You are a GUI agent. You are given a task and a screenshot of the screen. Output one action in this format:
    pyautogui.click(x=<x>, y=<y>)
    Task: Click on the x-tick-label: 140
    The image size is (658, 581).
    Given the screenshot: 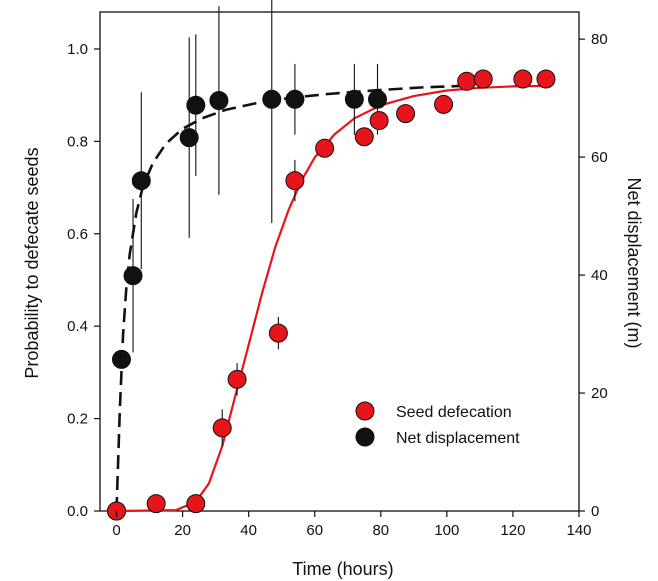 What is the action you would take?
    pyautogui.click(x=578, y=530)
    